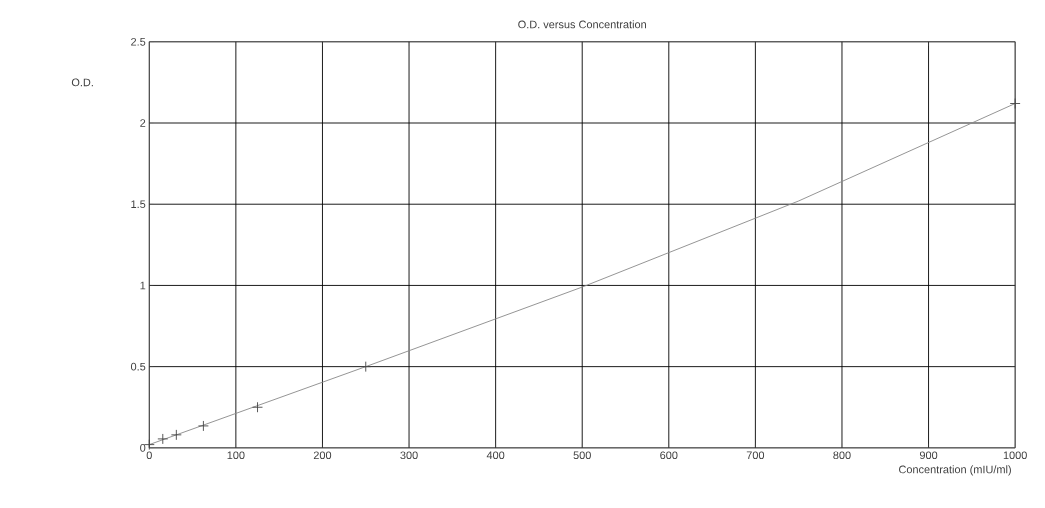 The width and height of the screenshot is (1045, 508). I want to click on x-tick-label: 1000, so click(1015, 455).